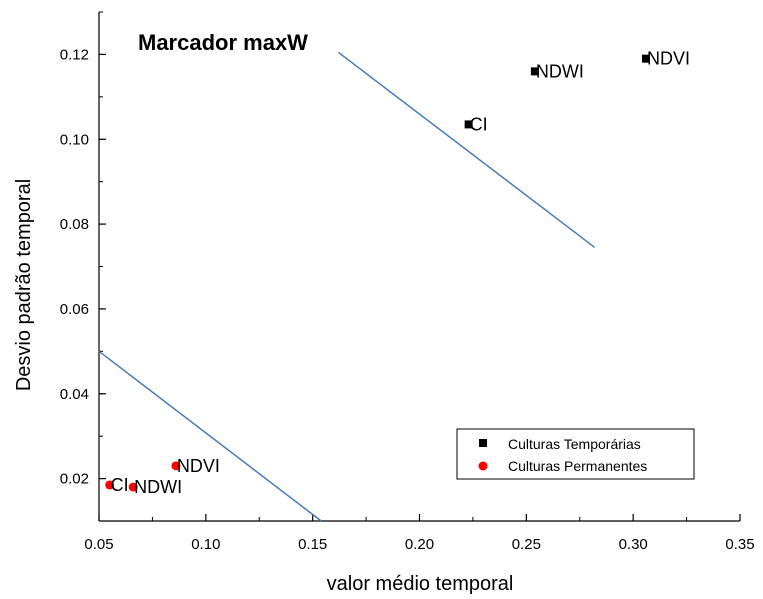 This screenshot has width=763, height=599. Describe the element at coordinates (74, 394) in the screenshot. I see `y-tick-label: 0.04` at that location.